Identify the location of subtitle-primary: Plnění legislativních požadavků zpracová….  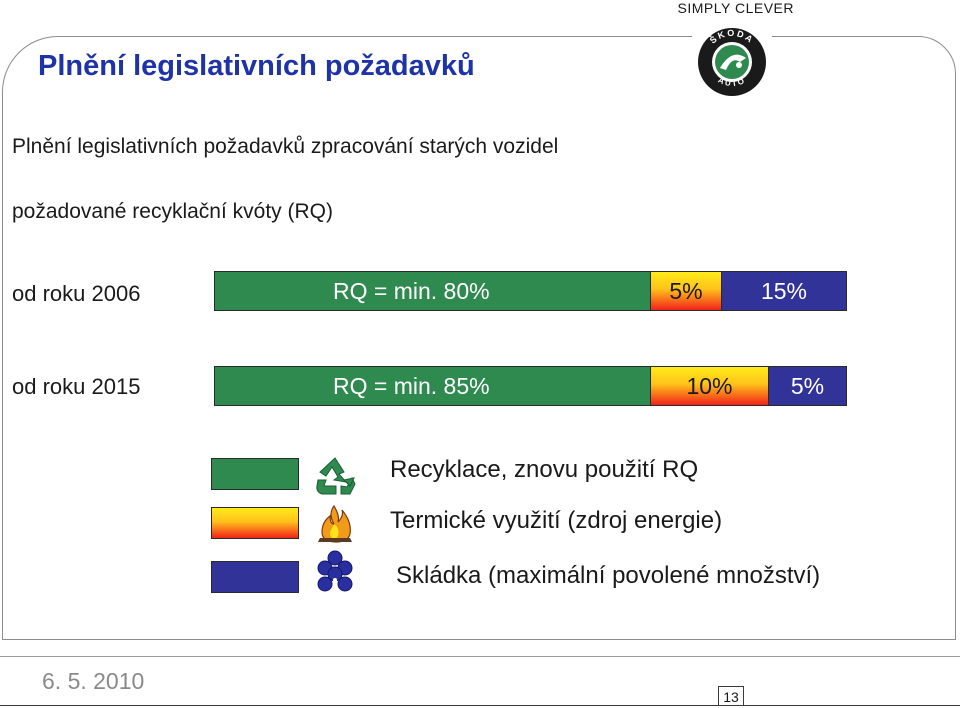
(285, 146).